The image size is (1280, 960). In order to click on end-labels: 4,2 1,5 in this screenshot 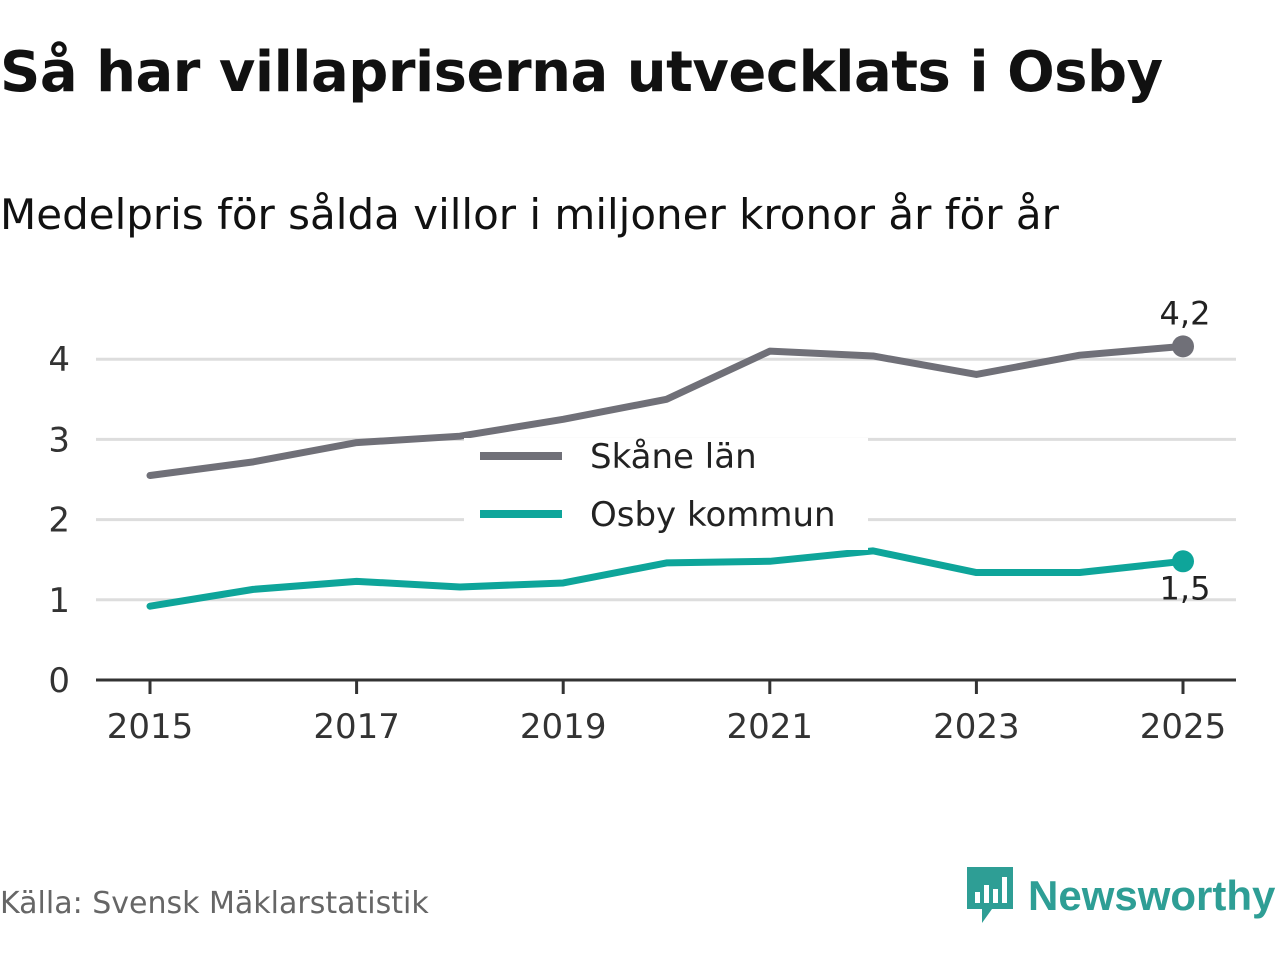, I will do `click(1185, 450)`.